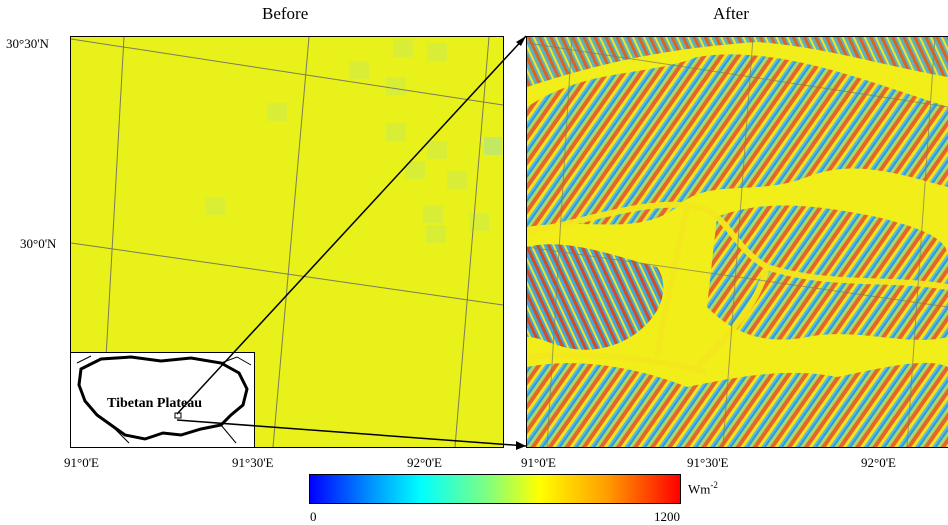  Describe the element at coordinates (538, 462) in the screenshot. I see `lon-tick-label-after-91-00: 91°0'E` at that location.